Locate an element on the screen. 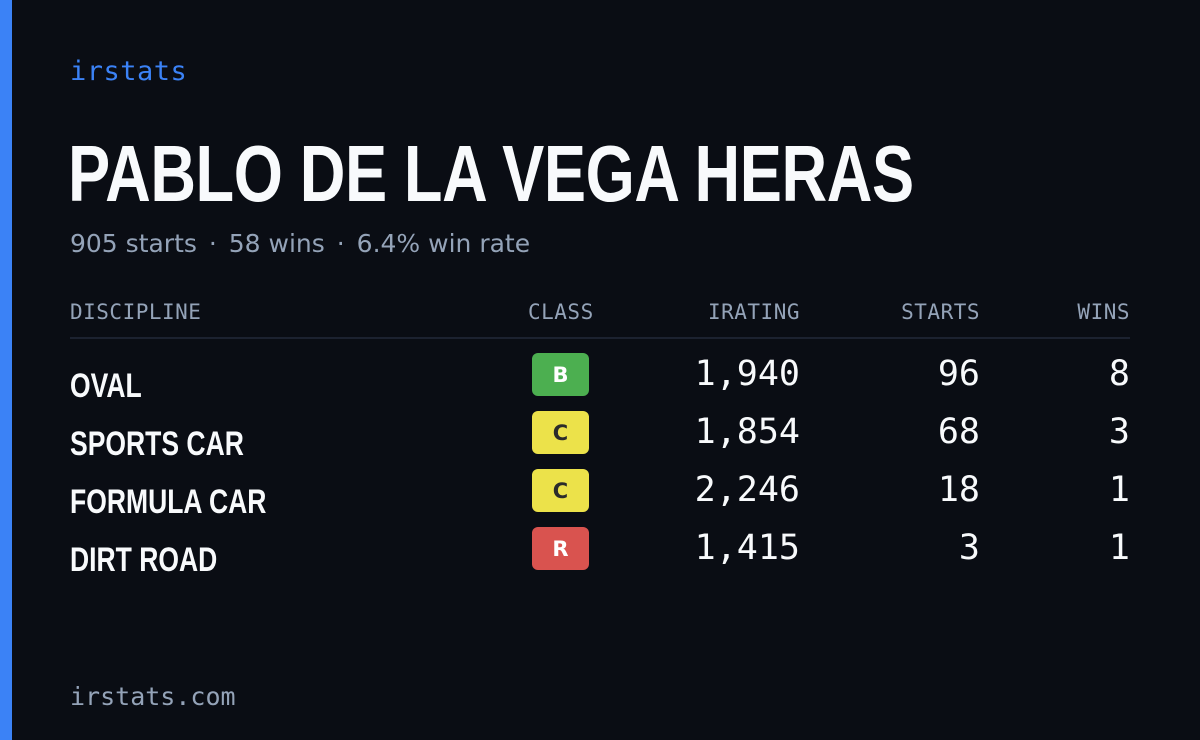 This screenshot has width=1200, height=740. class-badge: B is located at coordinates (560, 374).